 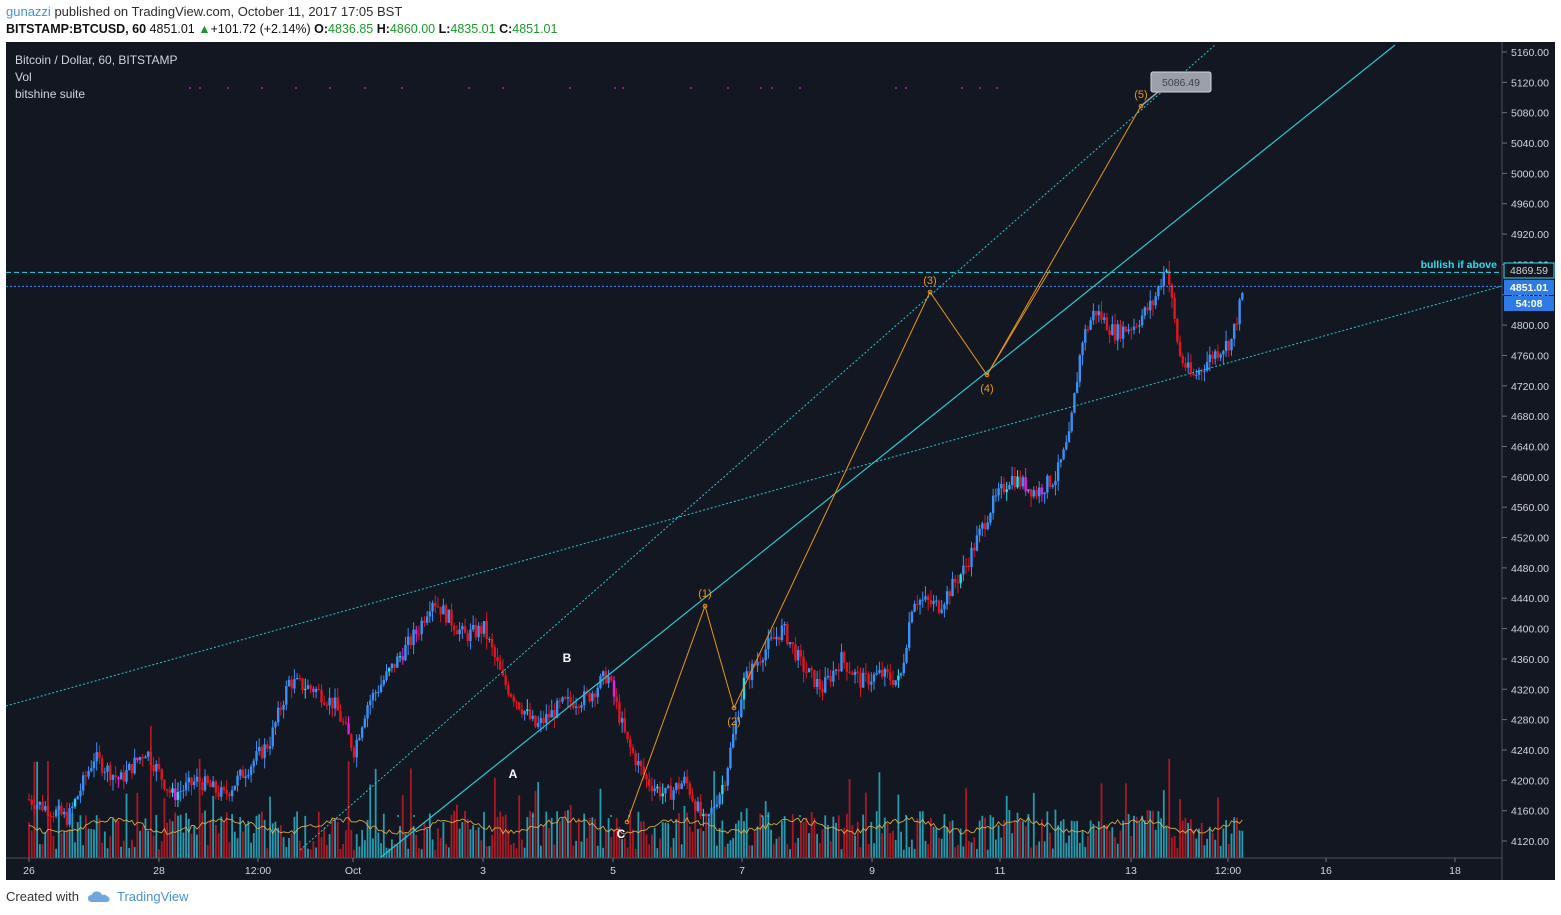 What do you see at coordinates (1530, 448) in the screenshot?
I see `y-tick-label: 4640.00` at bounding box center [1530, 448].